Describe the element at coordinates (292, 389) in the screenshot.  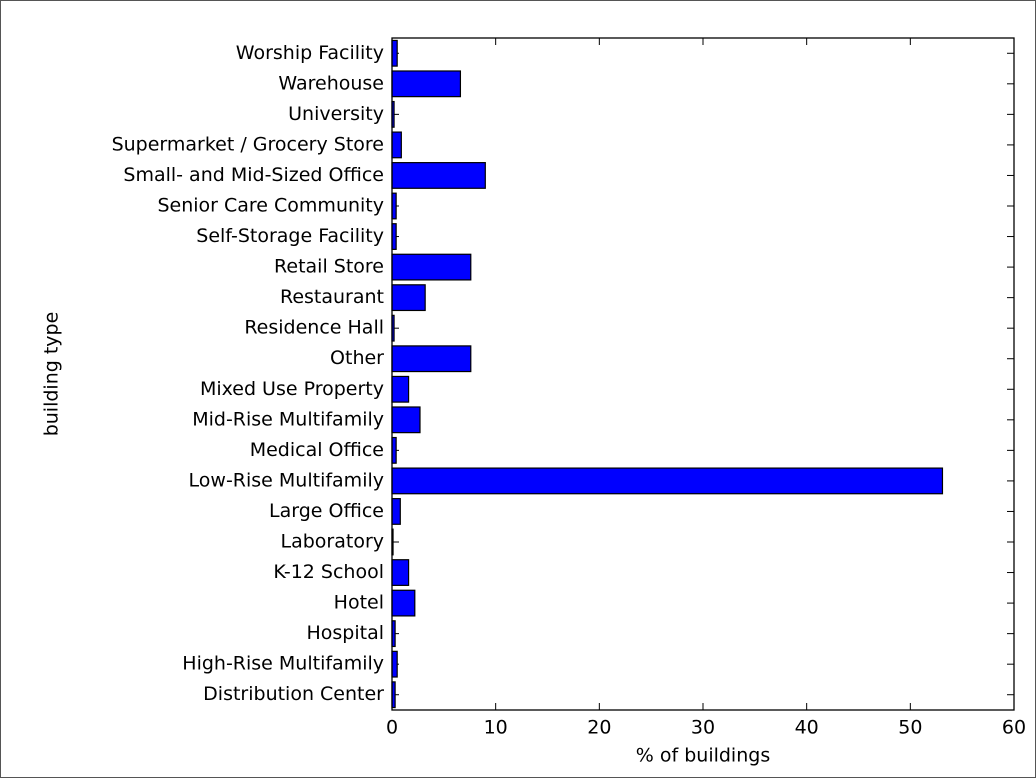
I see `y-tick-label: Mixed Use Property` at that location.